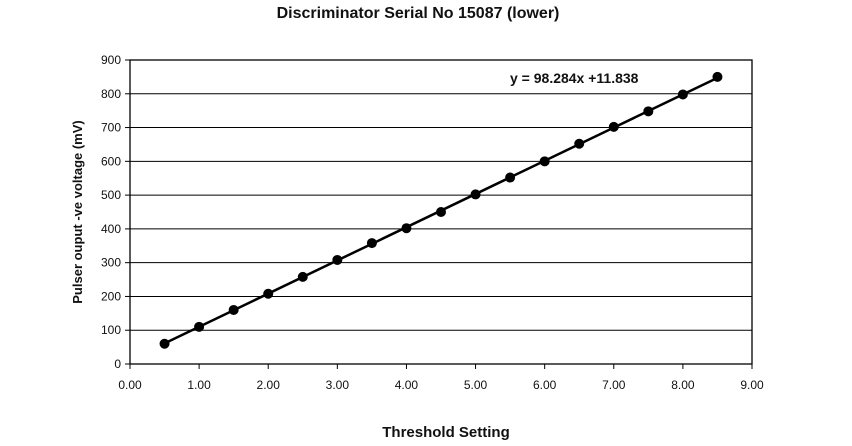  What do you see at coordinates (446, 432) in the screenshot?
I see `x-axis-label: Threshold Setting` at bounding box center [446, 432].